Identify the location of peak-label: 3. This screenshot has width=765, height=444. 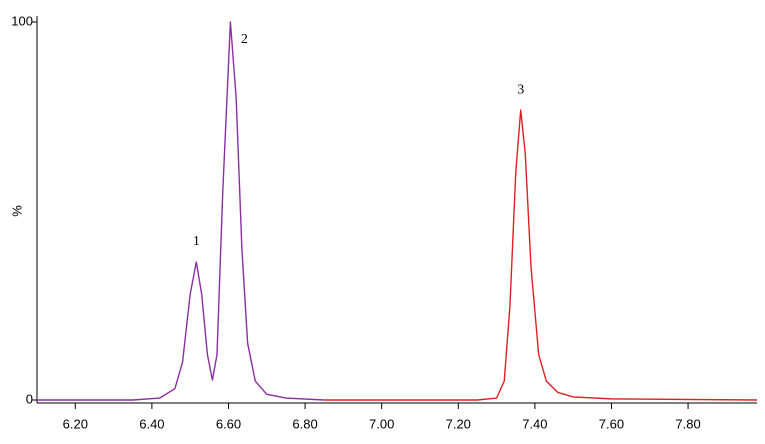
(520, 89).